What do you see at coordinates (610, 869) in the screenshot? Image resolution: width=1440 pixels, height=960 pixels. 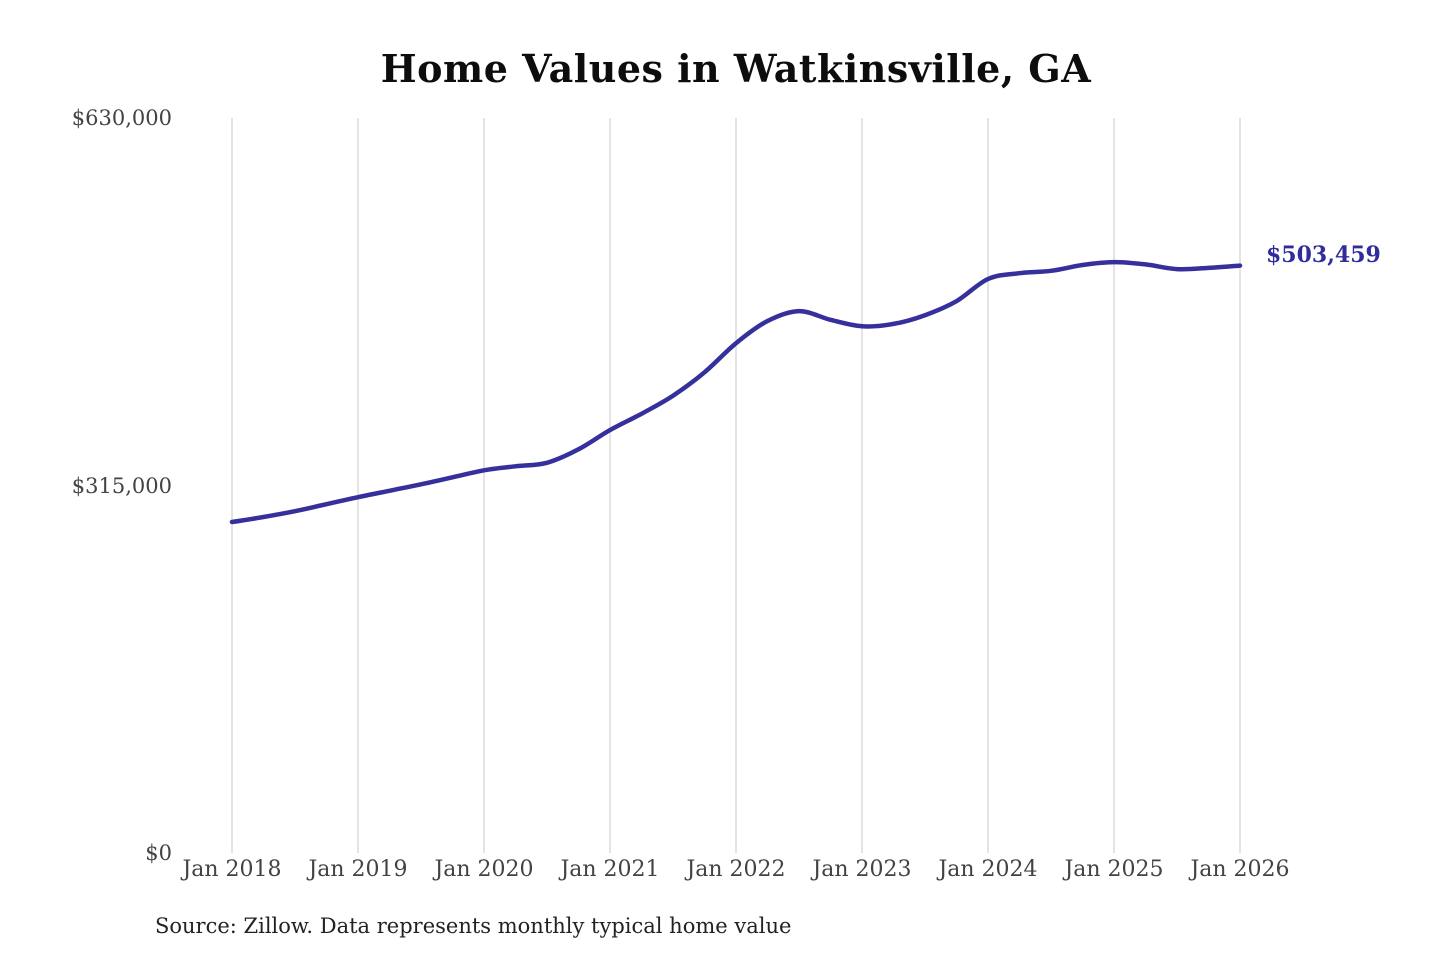 I see `x-tick-label: Jan 2021` at bounding box center [610, 869].